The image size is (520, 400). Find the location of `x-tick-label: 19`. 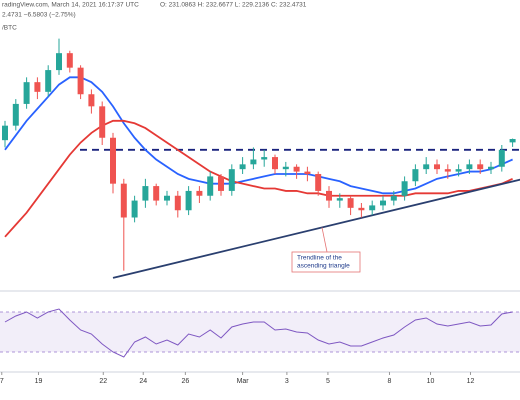

x-tick-label: 19 is located at coordinates (39, 381).